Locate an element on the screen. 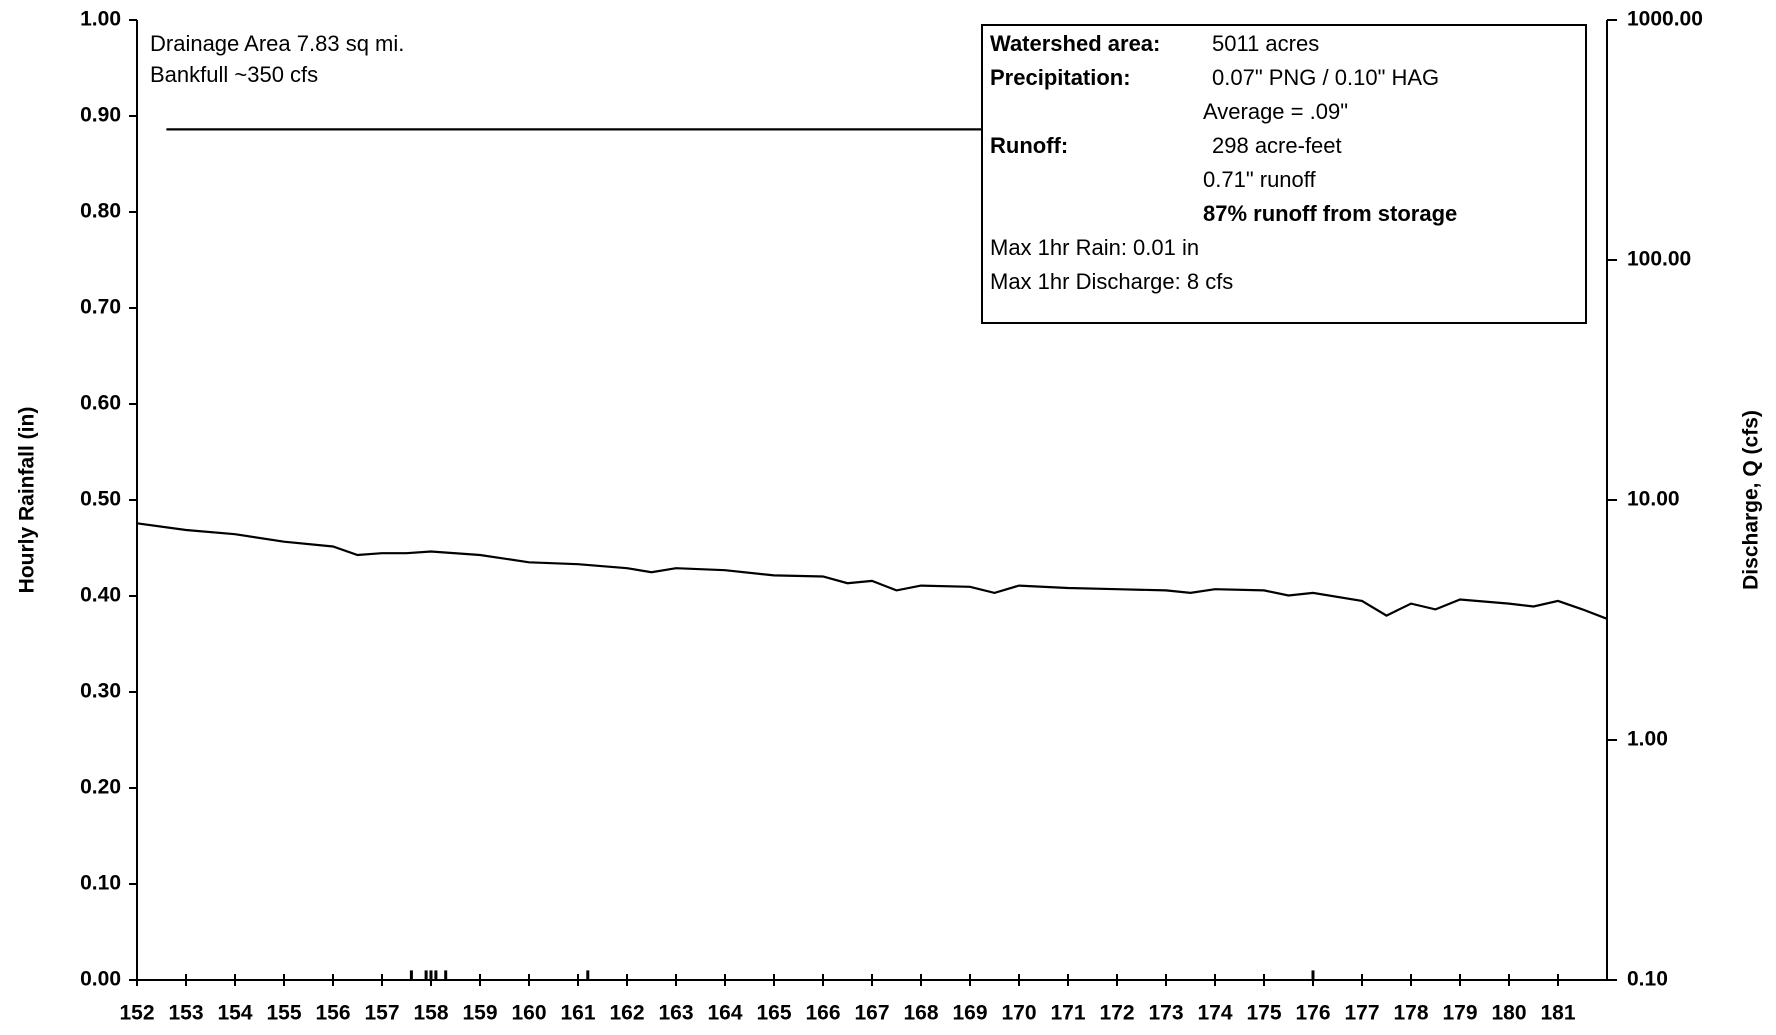 This screenshot has height=1035, width=1776. y-tick-label: 0.50 is located at coordinates (100, 499).